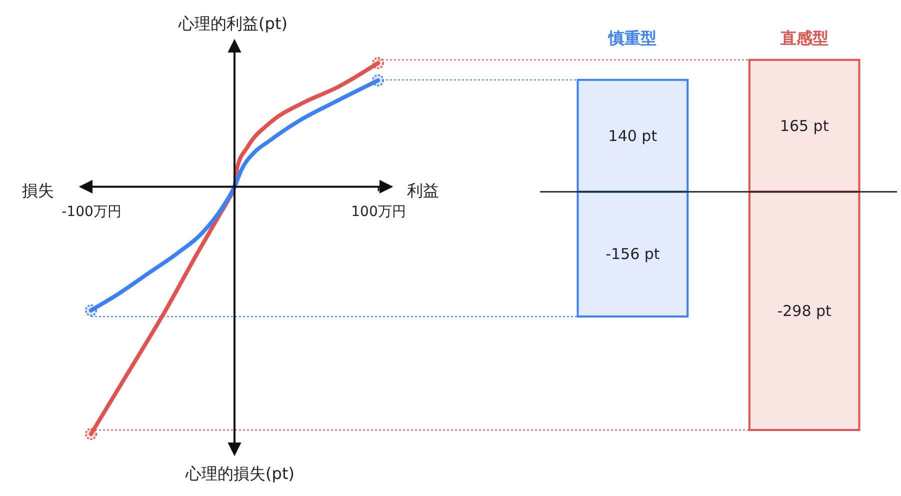 Image resolution: width=901 pixels, height=496 pixels. Describe the element at coordinates (633, 135) in the screenshot. I see `data-label: 140 pt` at that location.